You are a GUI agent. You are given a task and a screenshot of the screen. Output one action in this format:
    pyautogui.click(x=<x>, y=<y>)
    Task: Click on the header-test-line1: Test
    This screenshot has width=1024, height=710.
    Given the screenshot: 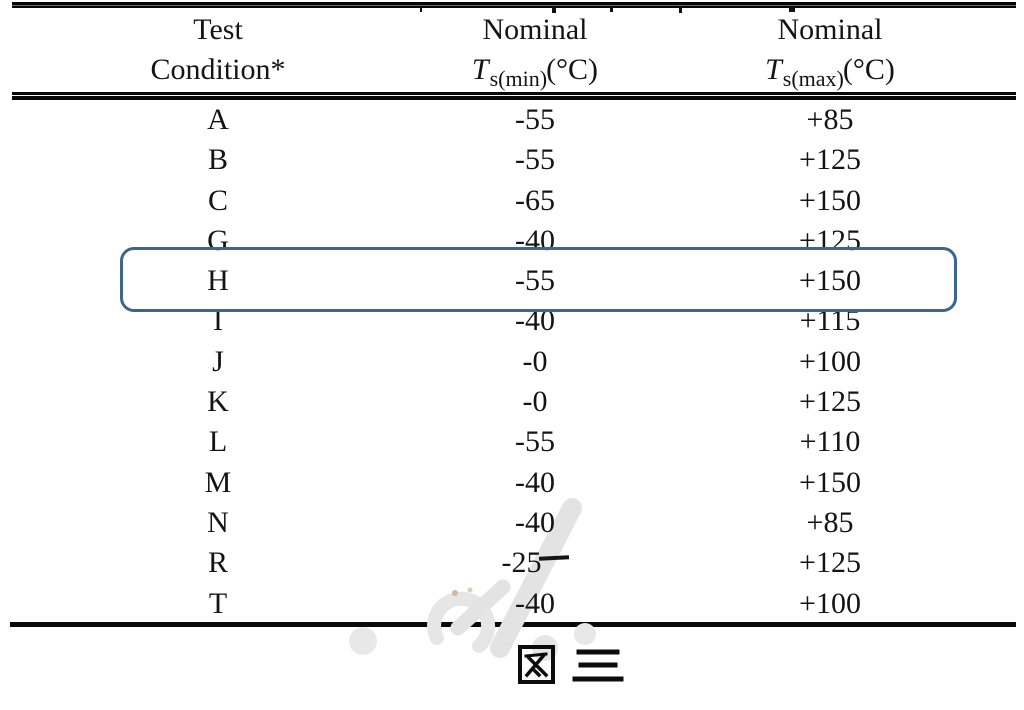 What is the action you would take?
    pyautogui.click(x=218, y=29)
    